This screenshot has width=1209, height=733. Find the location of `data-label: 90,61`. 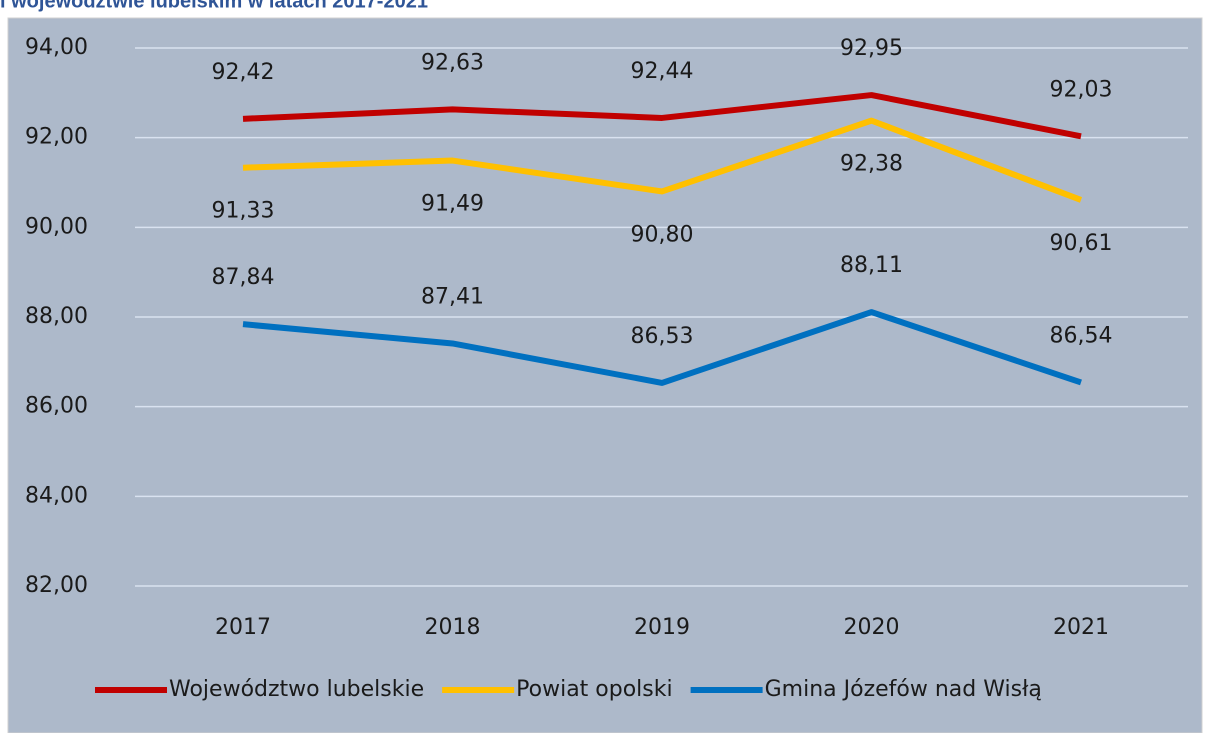

data-label: 90,61 is located at coordinates (1081, 243).